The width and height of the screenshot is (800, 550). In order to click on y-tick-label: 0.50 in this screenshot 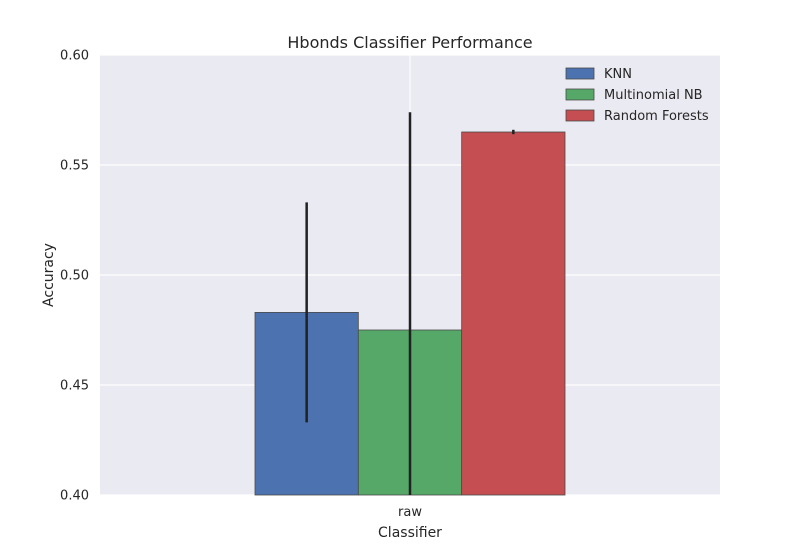, I will do `click(74, 276)`.